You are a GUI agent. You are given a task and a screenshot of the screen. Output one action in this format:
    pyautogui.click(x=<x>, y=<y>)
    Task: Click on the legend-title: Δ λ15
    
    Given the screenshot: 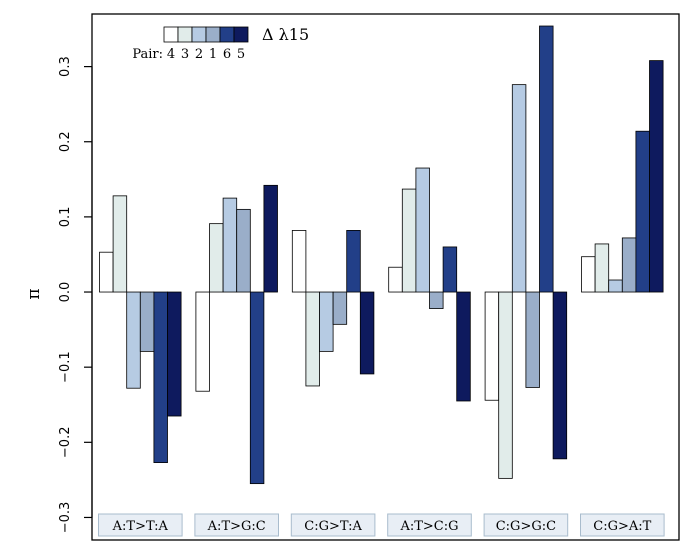 What is the action you would take?
    pyautogui.click(x=285, y=34)
    